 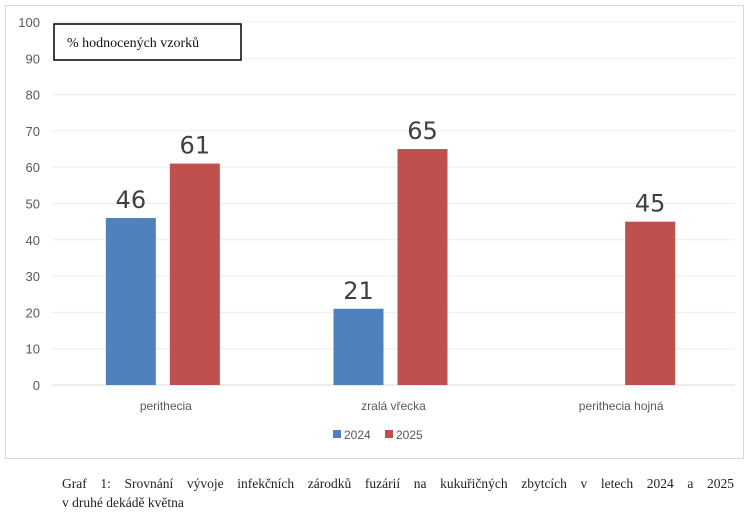 What do you see at coordinates (33, 167) in the screenshot?
I see `y-tick-label: 60` at bounding box center [33, 167].